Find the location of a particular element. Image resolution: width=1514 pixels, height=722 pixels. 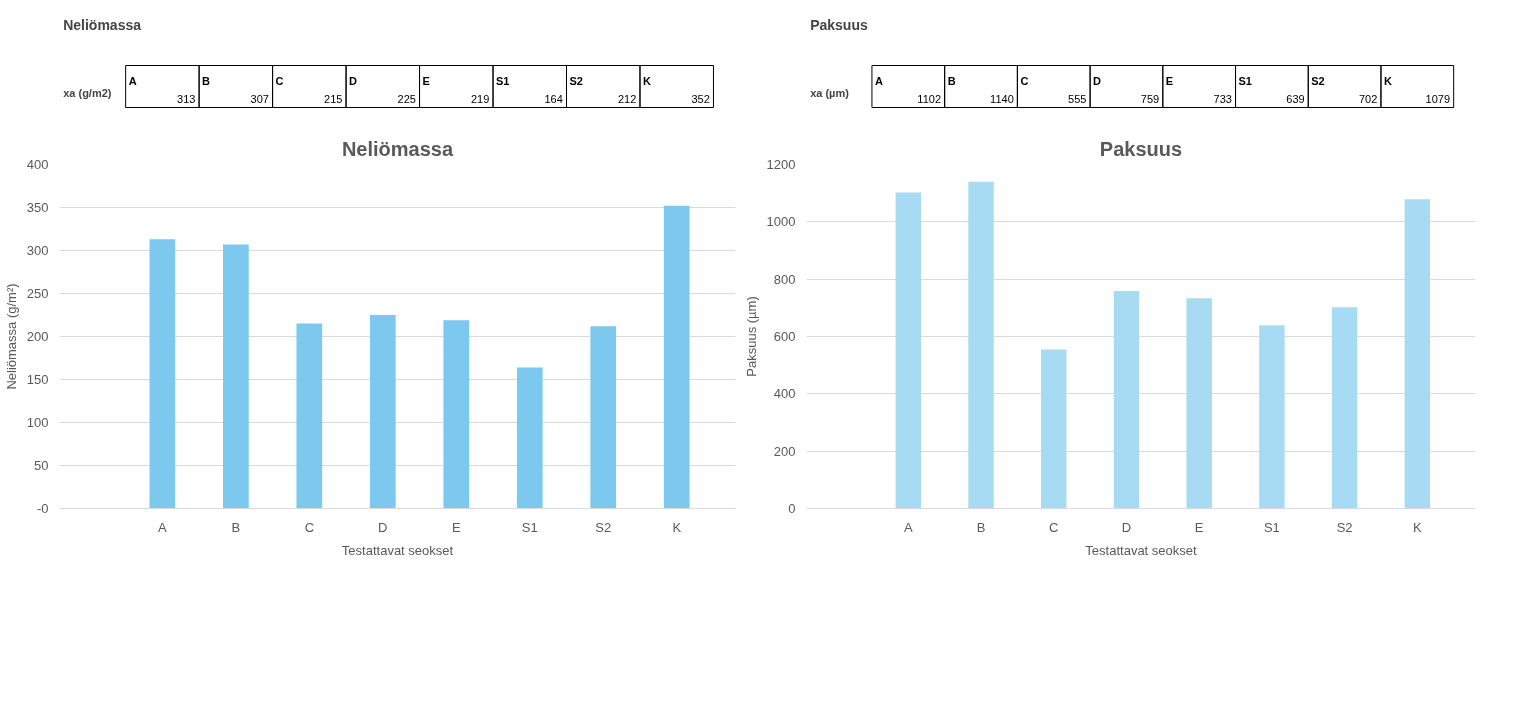

data-label: 702 is located at coordinates (1368, 98).